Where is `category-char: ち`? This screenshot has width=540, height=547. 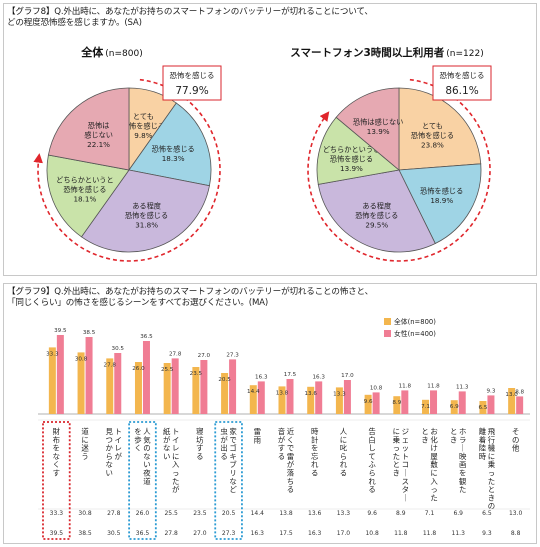 category-char: ち is located at coordinates (290, 481).